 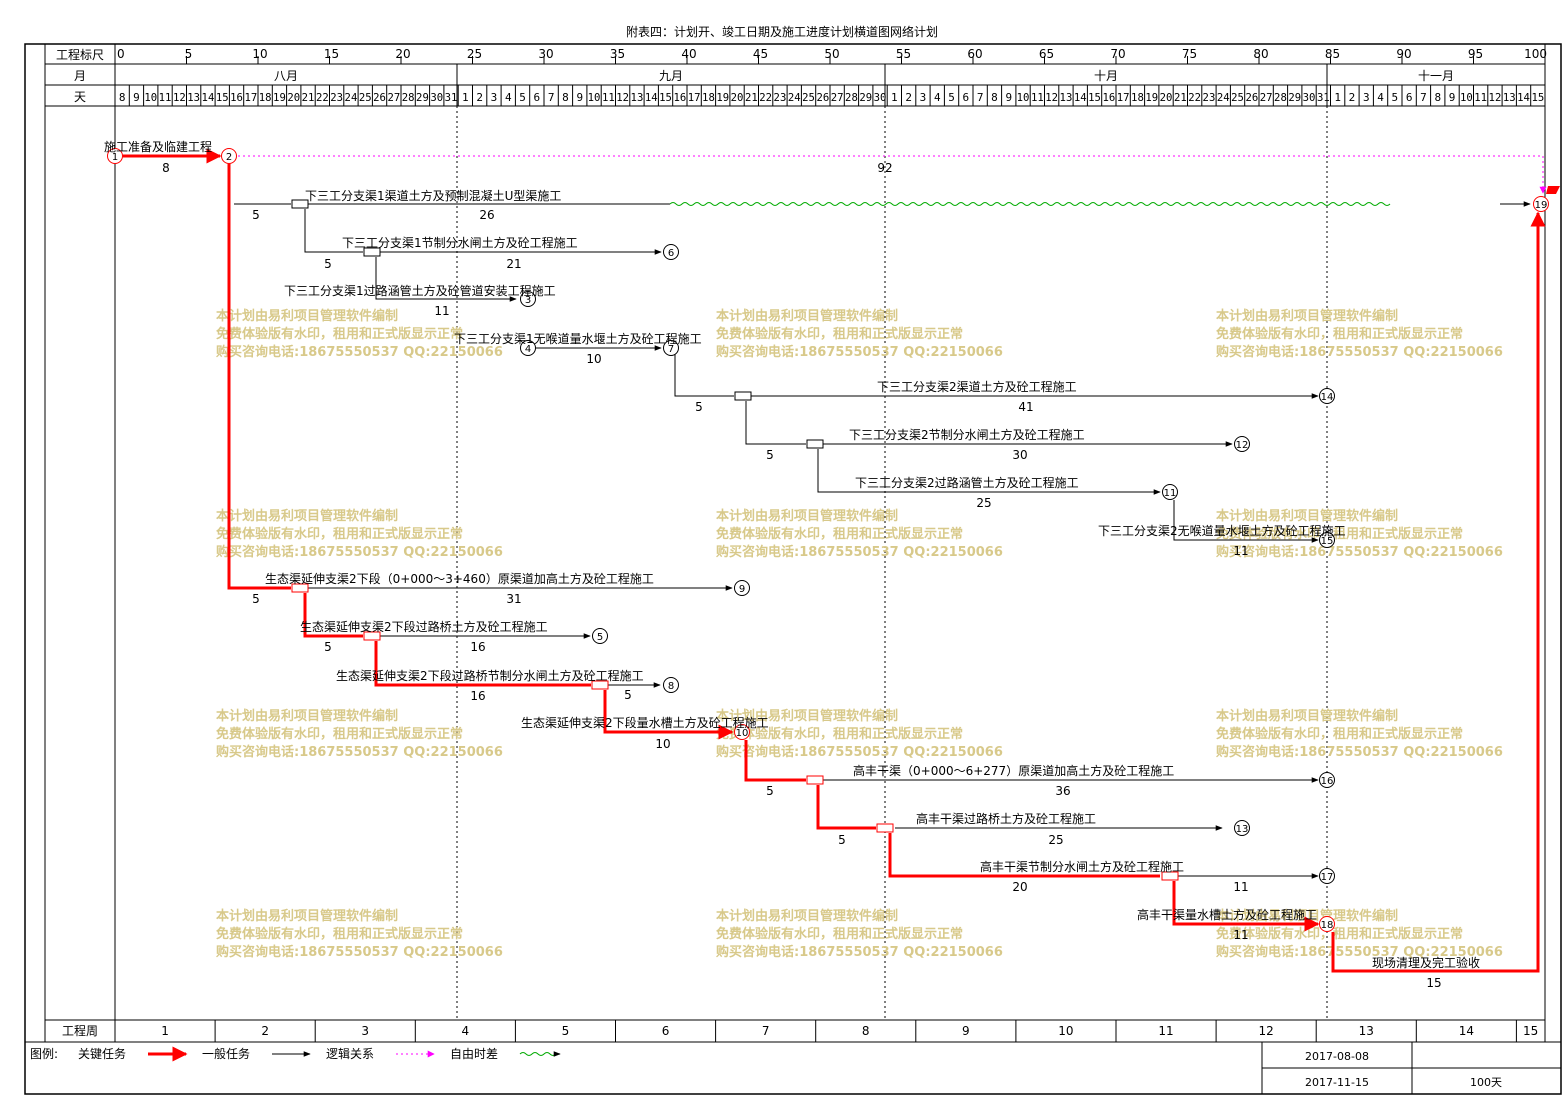 What do you see at coordinates (1530, 1031) in the screenshot?
I see `week-number: 15` at bounding box center [1530, 1031].